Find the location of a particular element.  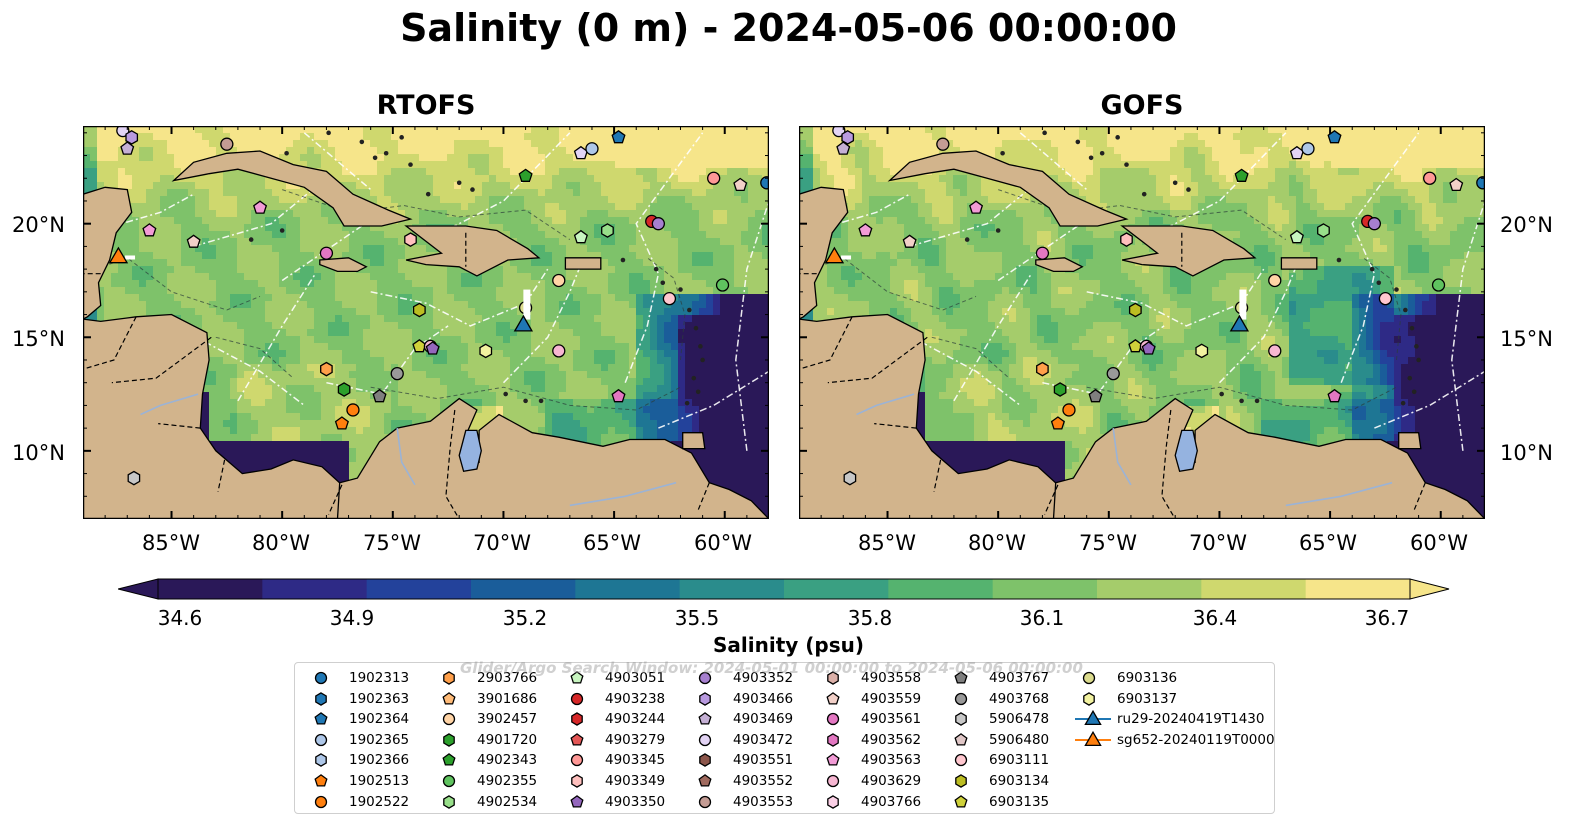

legend-label: 4902343 is located at coordinates (507, 760).